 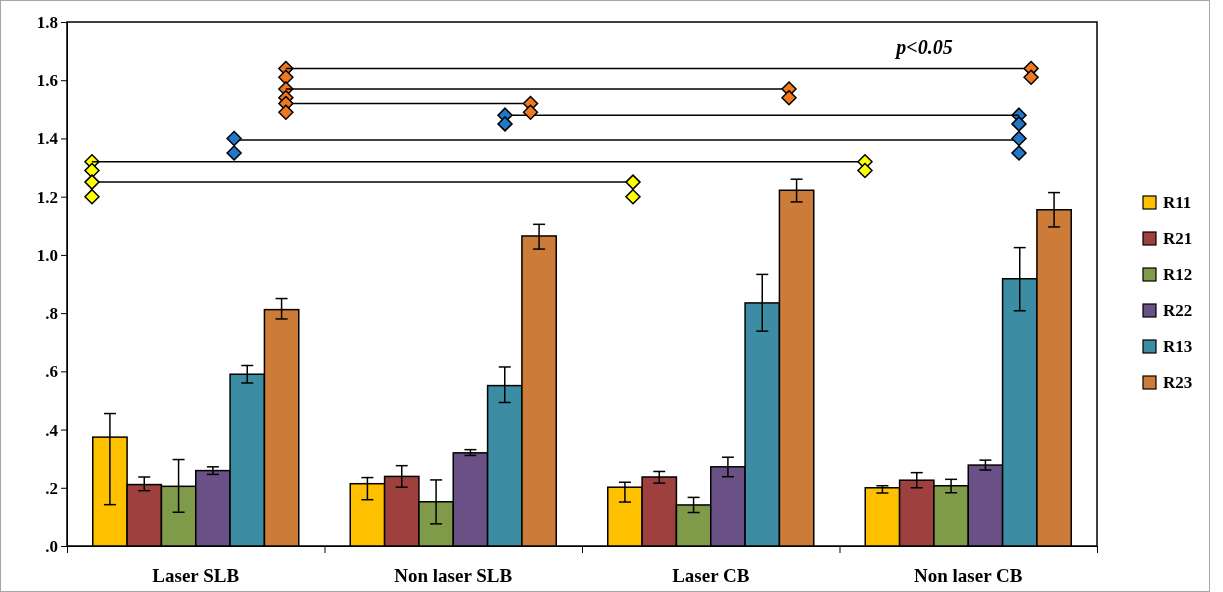 I want to click on y-tick-label: .0, so click(x=51, y=546).